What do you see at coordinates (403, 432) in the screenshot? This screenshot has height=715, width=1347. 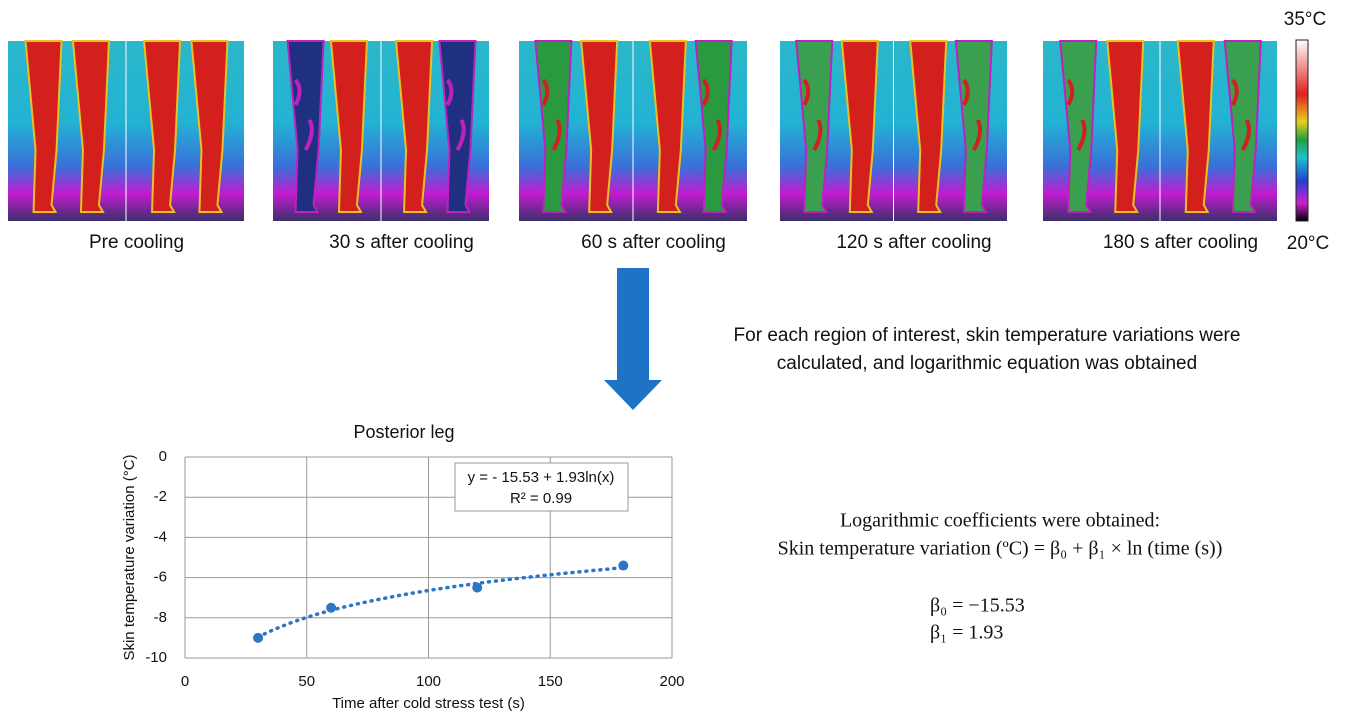 I see `chart-title: Posterior leg` at bounding box center [403, 432].